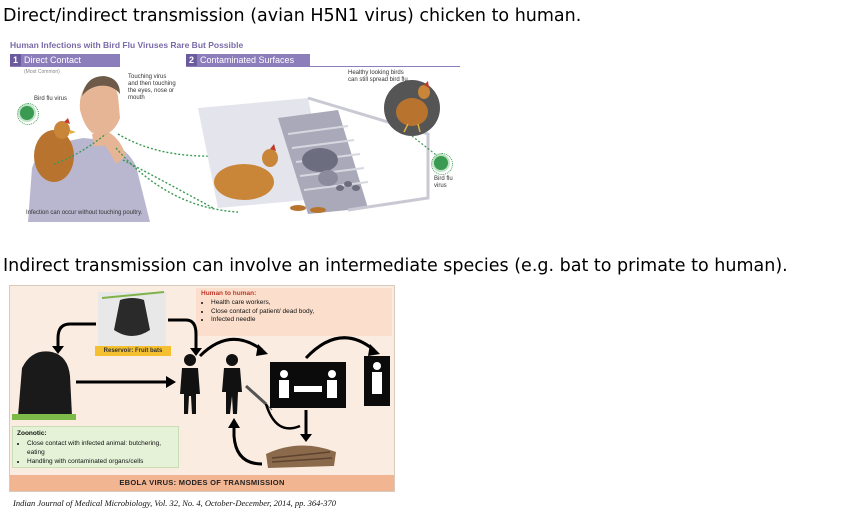  I want to click on healthy-bird-legs, so click(412, 128).